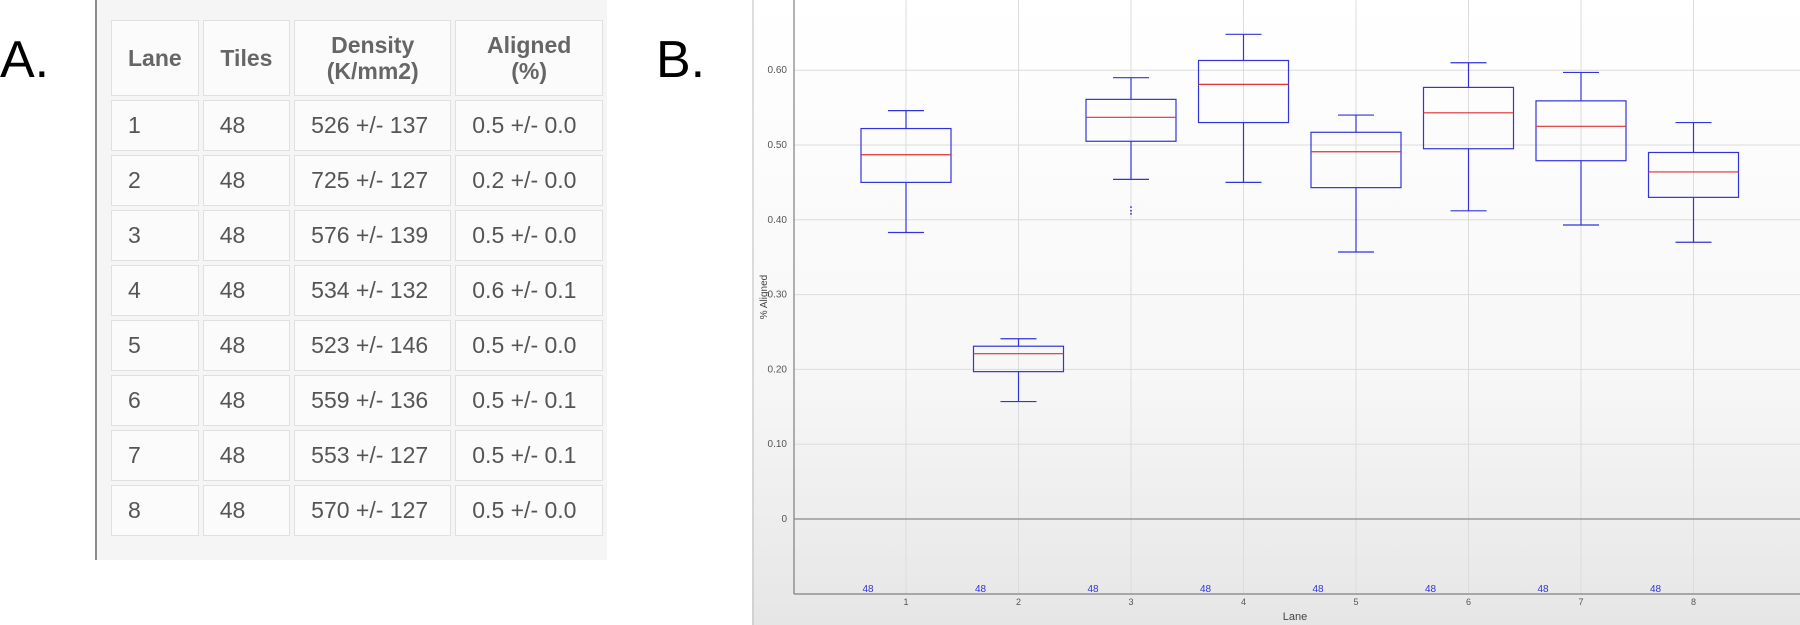  Describe the element at coordinates (529, 290) in the screenshot. I see `cell-aligned: 0.6 +/- 0.1` at that location.